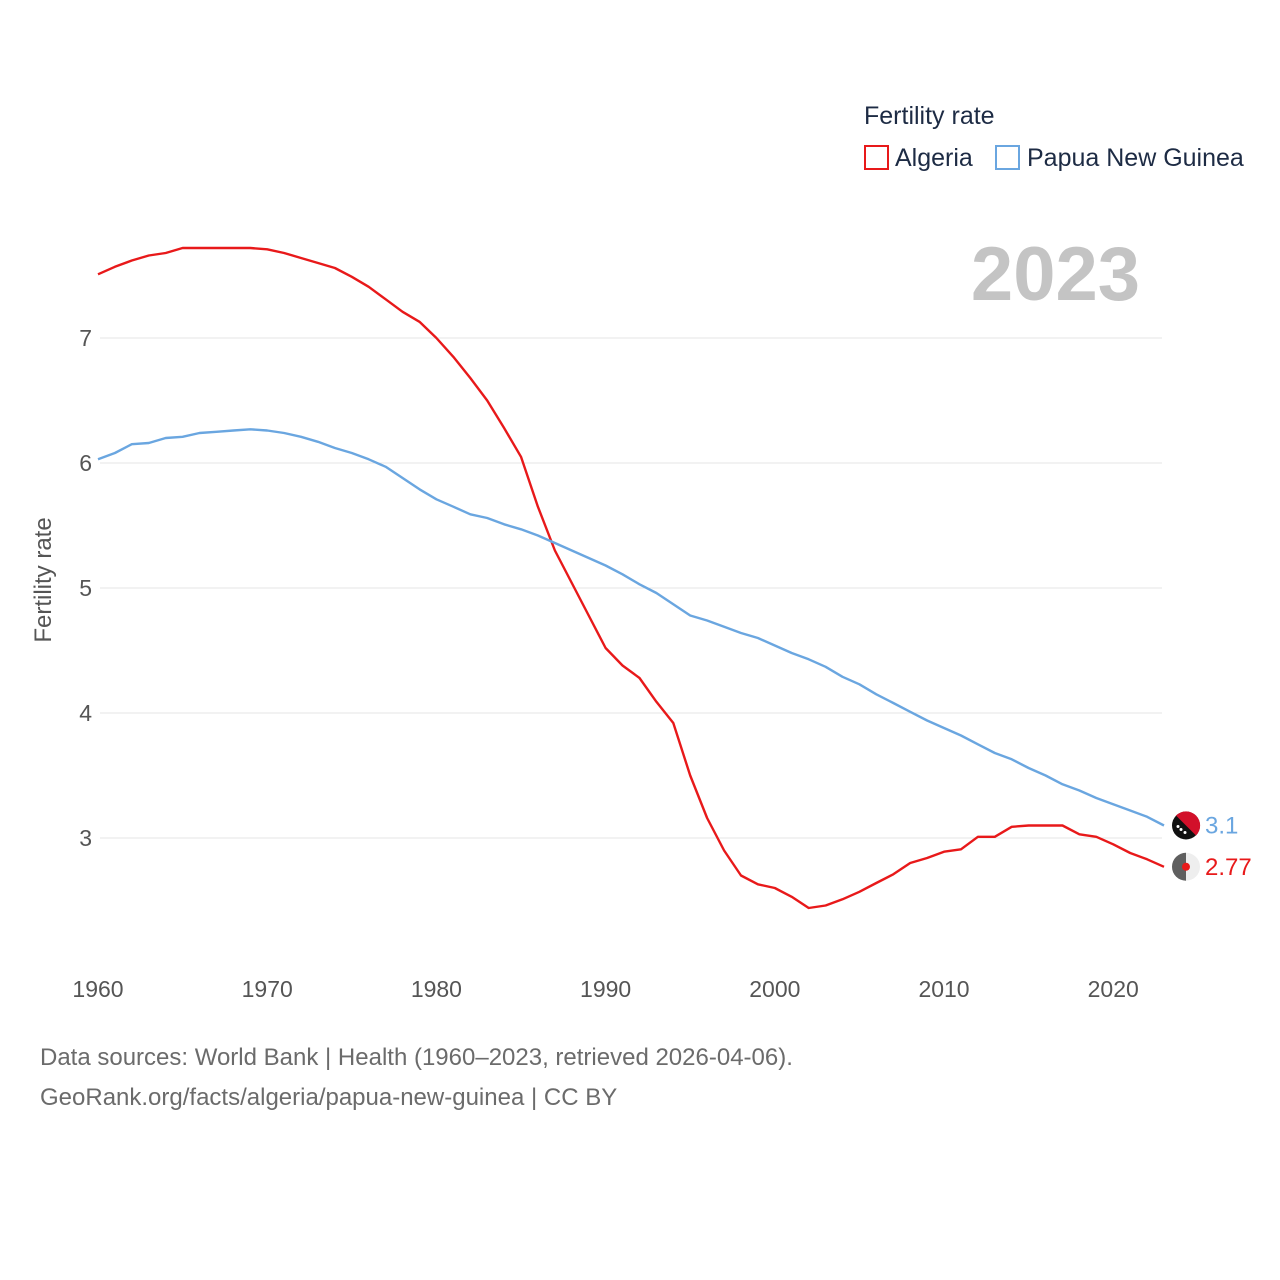  Describe the element at coordinates (1055, 274) in the screenshot. I see `current-year-label: 2023` at that location.